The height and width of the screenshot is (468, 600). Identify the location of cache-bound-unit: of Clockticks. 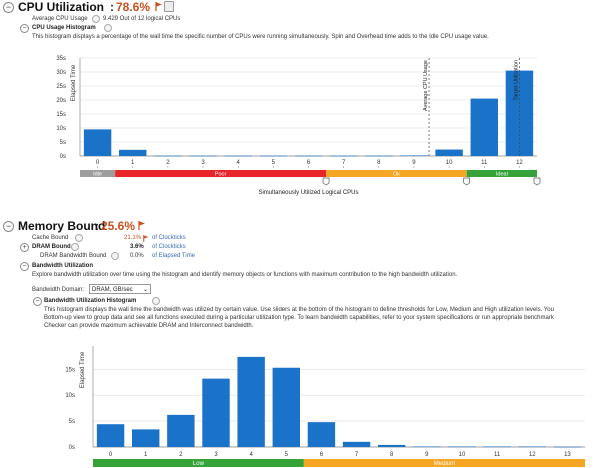
(169, 238).